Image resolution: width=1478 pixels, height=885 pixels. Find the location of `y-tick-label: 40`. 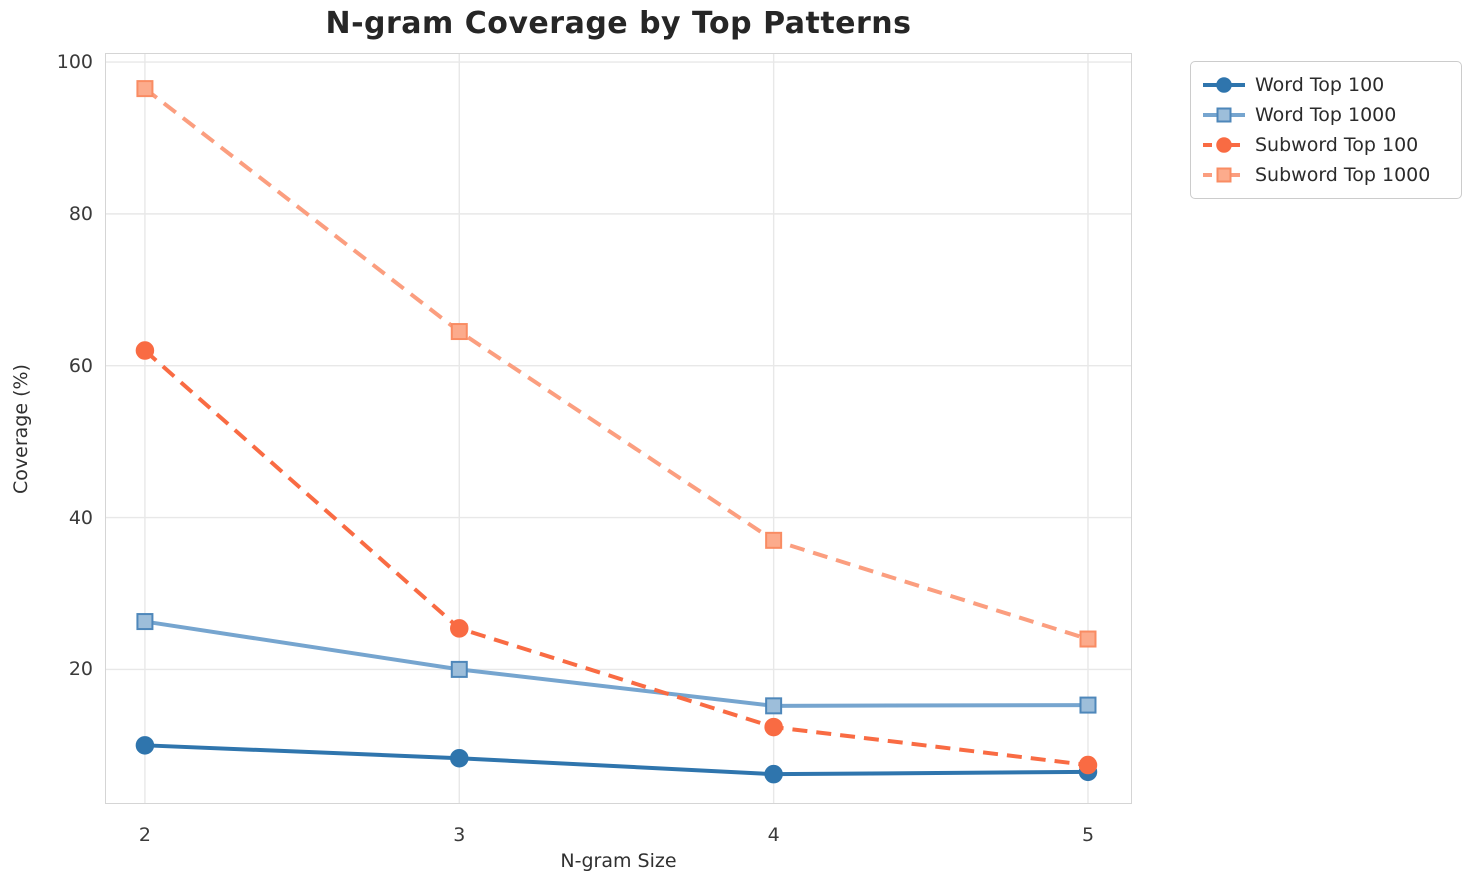

y-tick-label: 40 is located at coordinates (80, 517).